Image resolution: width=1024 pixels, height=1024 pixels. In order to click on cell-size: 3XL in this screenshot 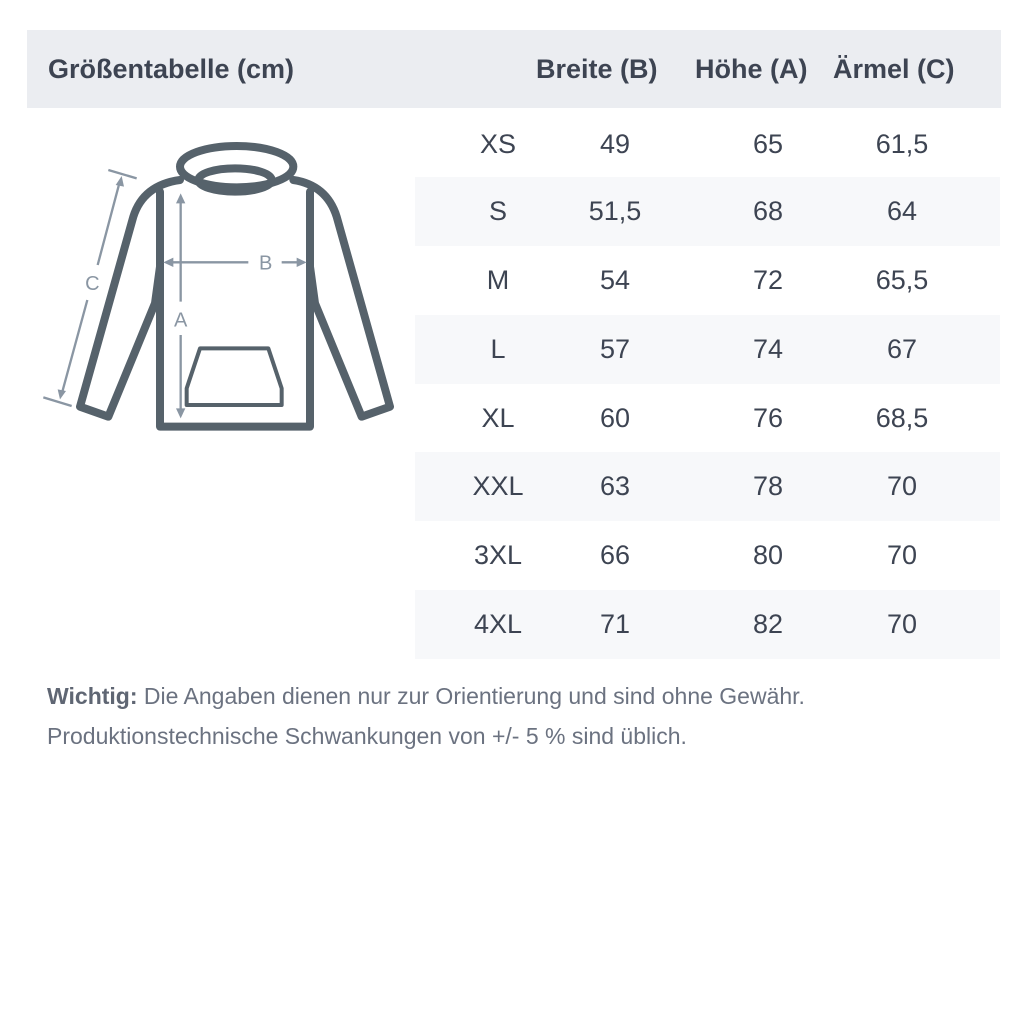, I will do `click(498, 555)`.